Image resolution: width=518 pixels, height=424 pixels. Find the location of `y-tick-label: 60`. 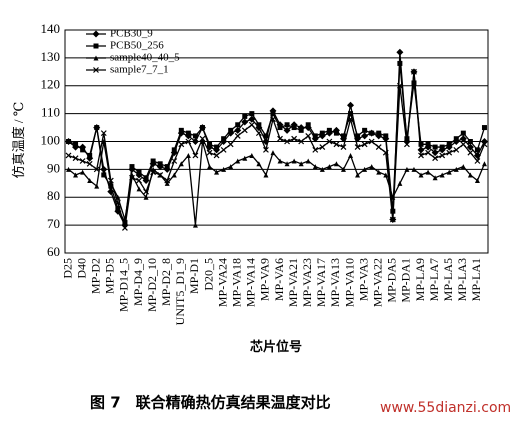

y-tick-label: 60 is located at coordinates (53, 251).